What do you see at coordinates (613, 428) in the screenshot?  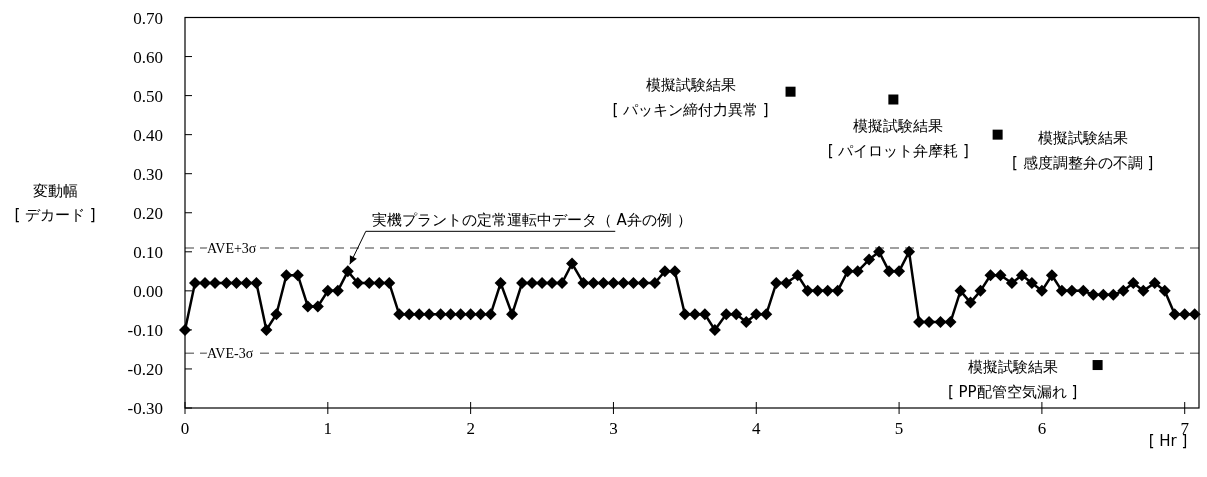 I see `x-tick-label: 3` at bounding box center [613, 428].